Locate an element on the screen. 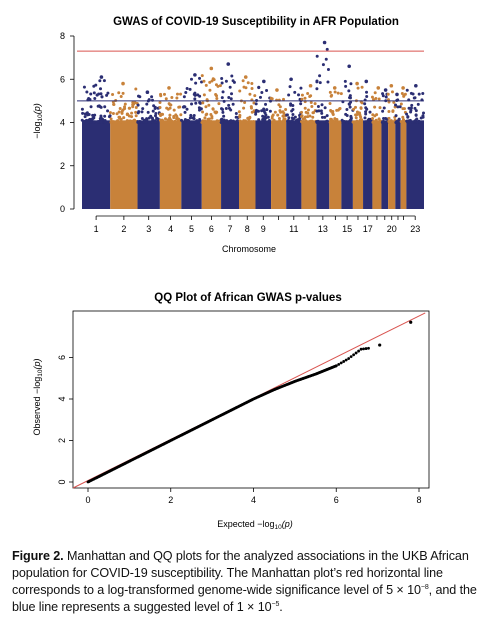  manhattan-x-tick-label: 13 is located at coordinates (323, 229).